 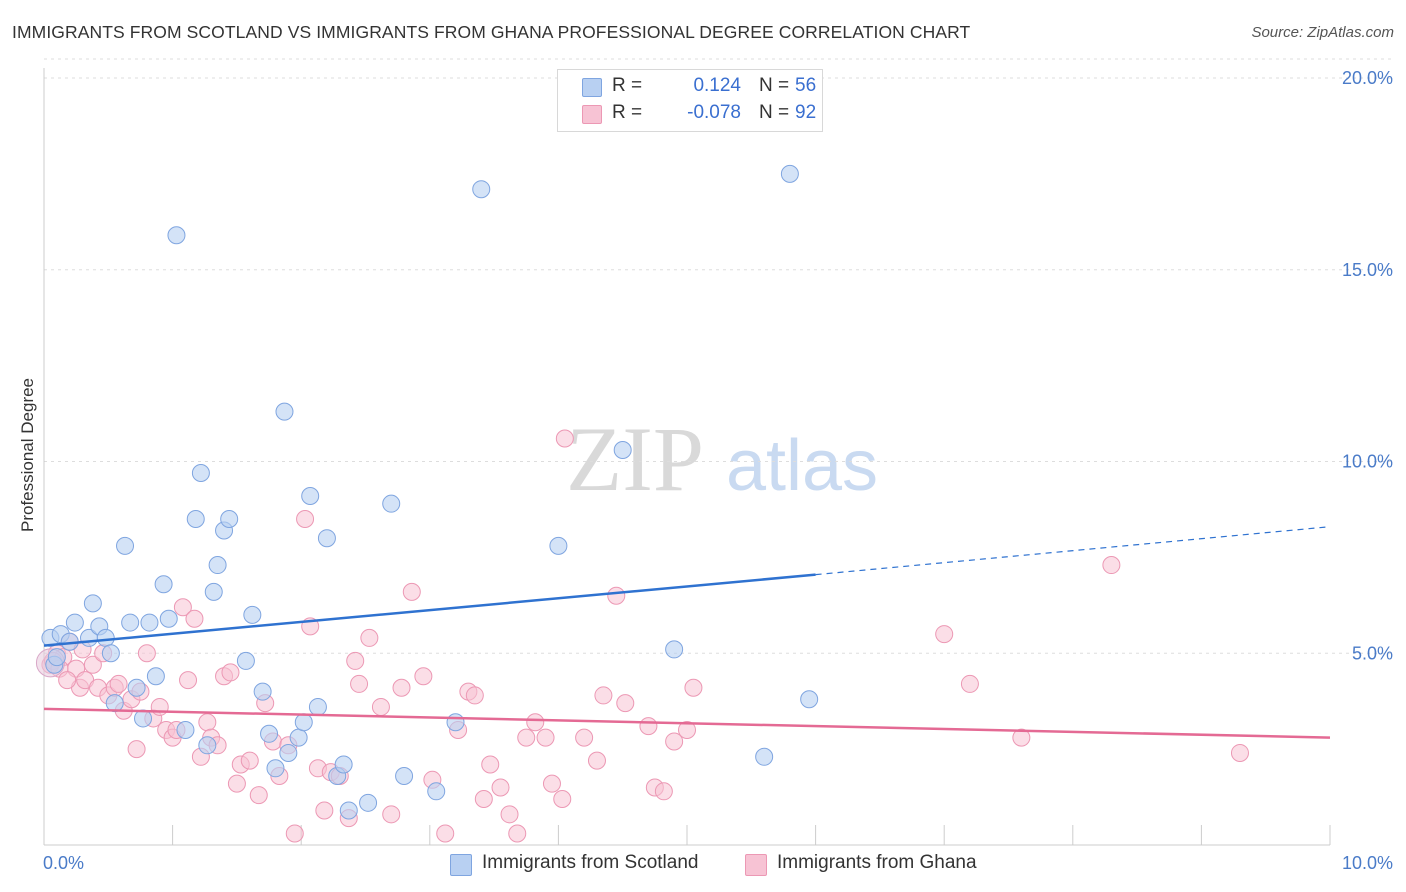 What do you see at coordinates (1367, 462) in the screenshot?
I see `y-tick-label: 10.0%` at bounding box center [1367, 462].